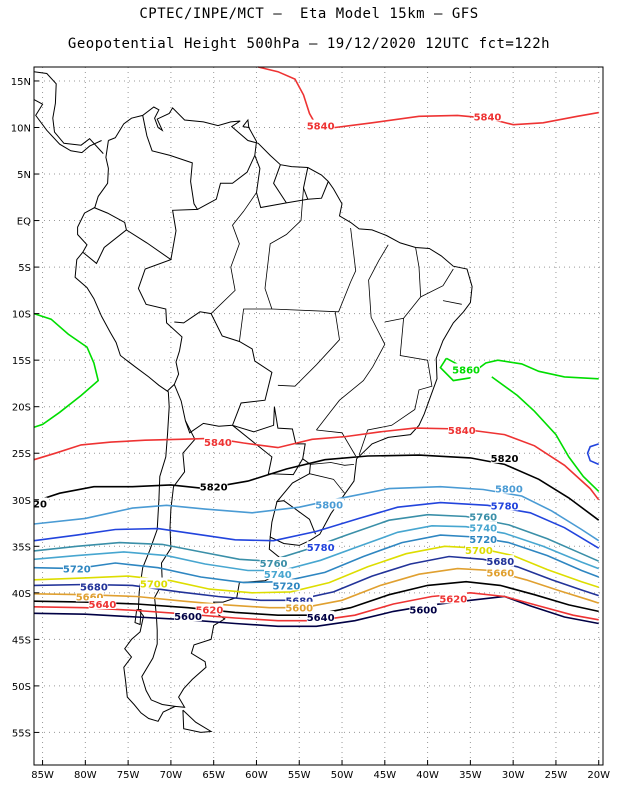 This screenshot has width=618, height=800. I want to click on lat-tick-label: 5N, so click(24, 175).